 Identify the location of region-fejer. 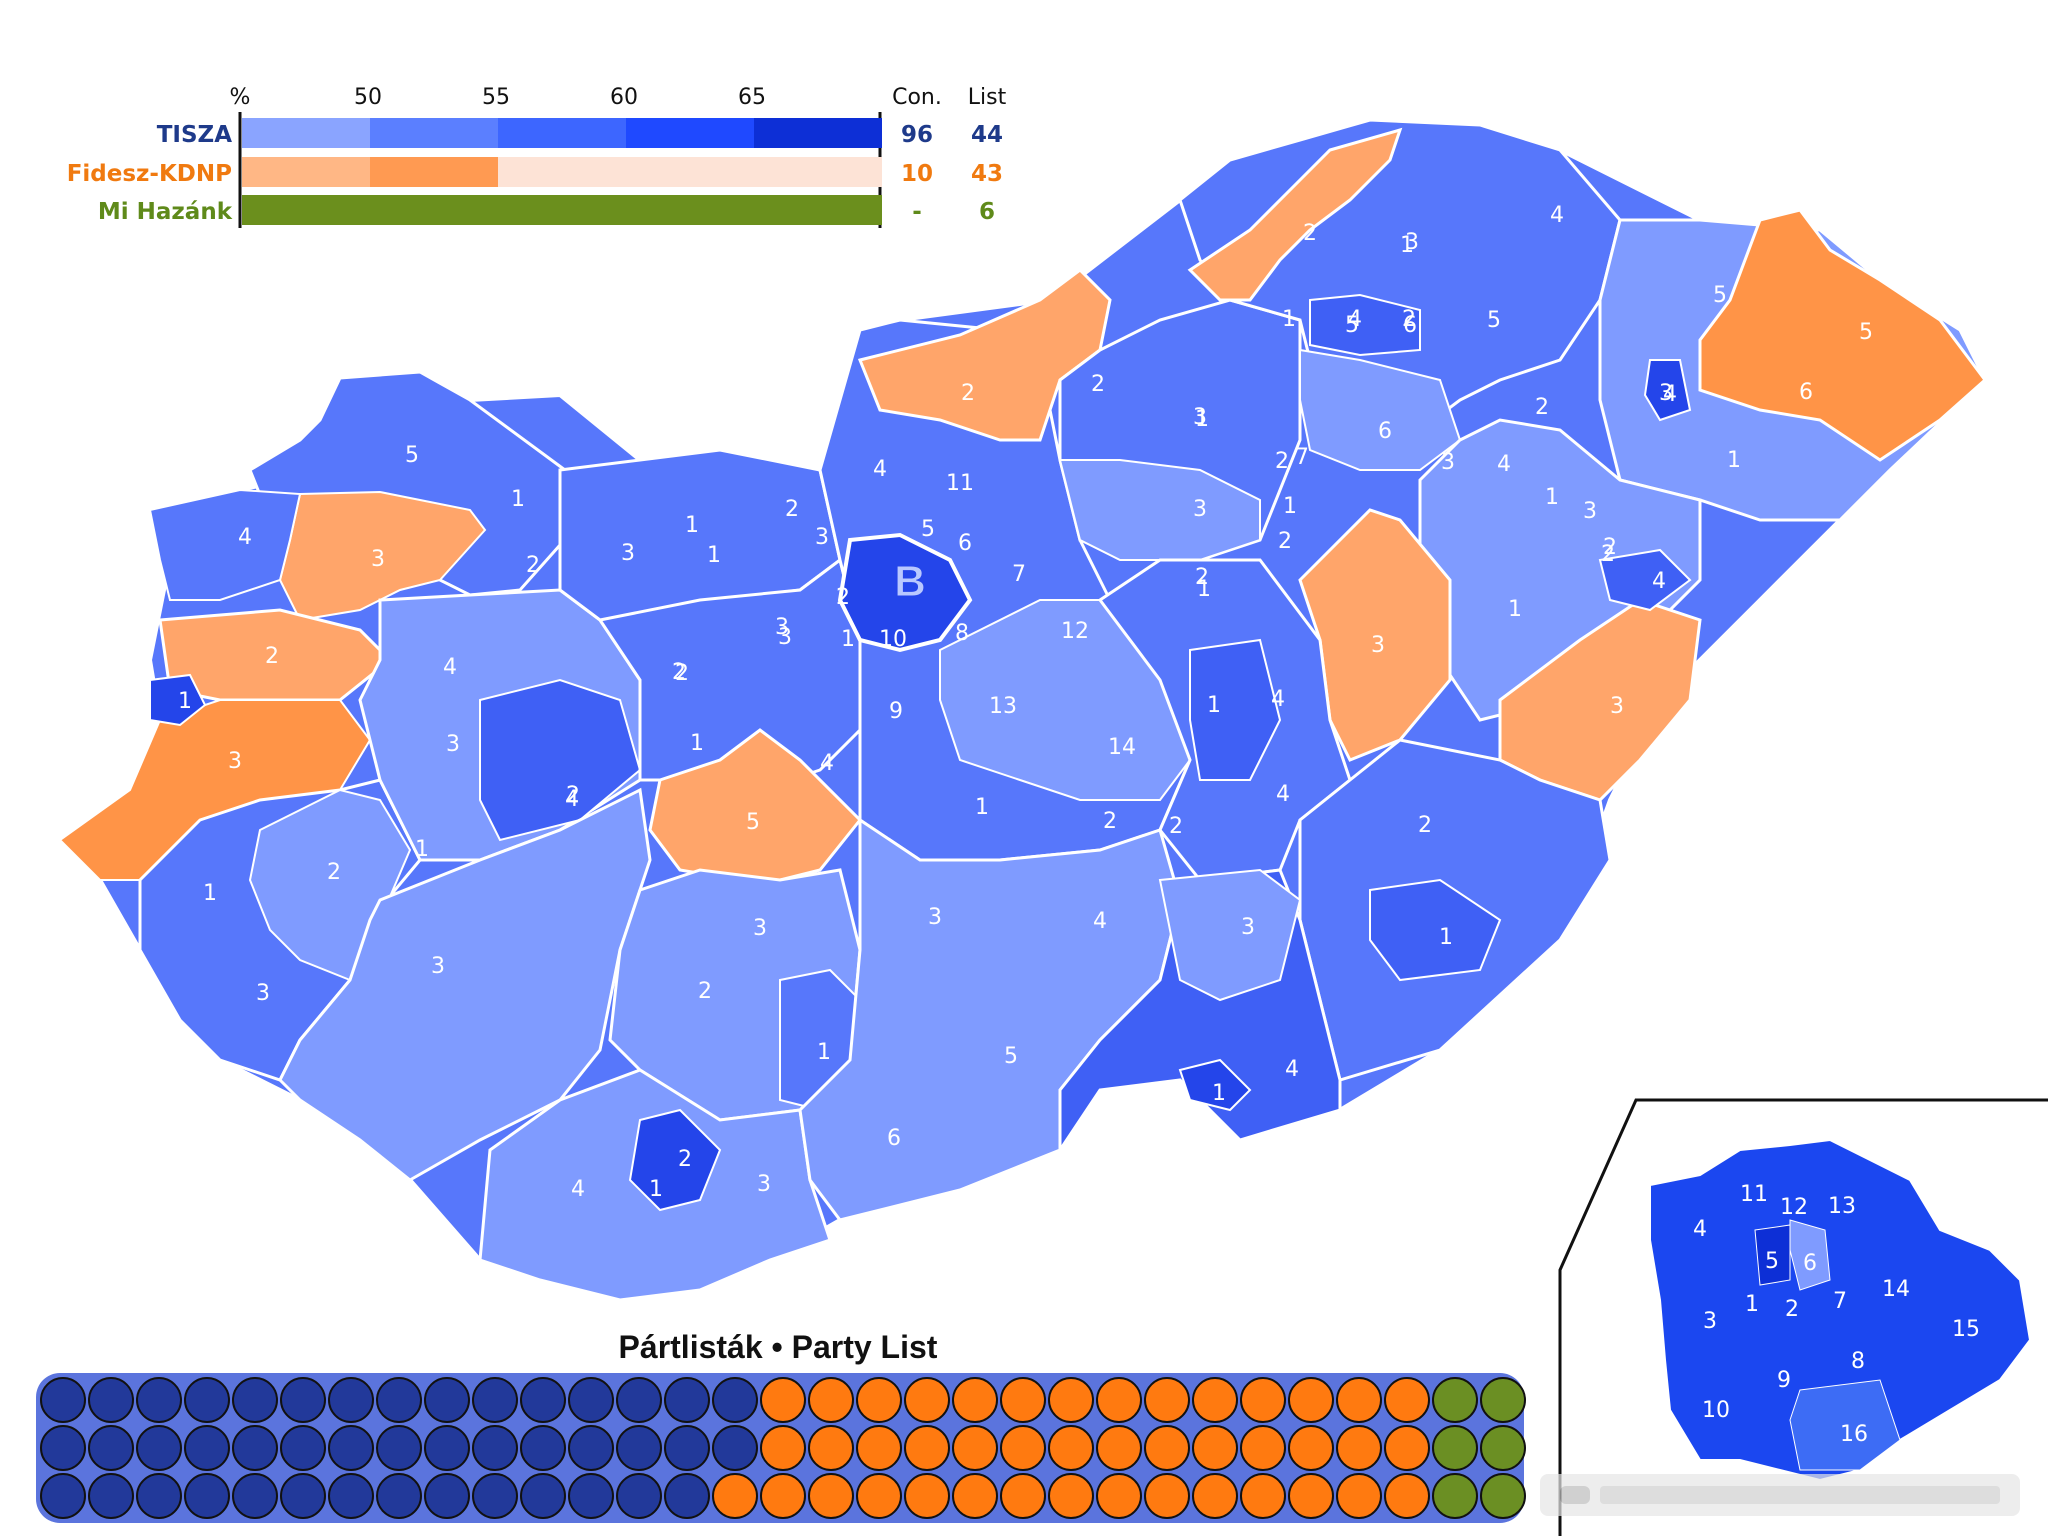
(729, 674).